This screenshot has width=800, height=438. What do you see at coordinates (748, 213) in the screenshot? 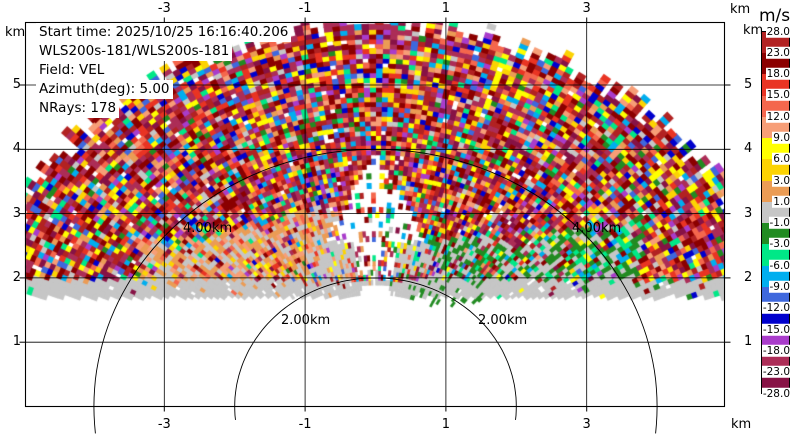
I see `y-tick-label-right: 3` at bounding box center [748, 213].